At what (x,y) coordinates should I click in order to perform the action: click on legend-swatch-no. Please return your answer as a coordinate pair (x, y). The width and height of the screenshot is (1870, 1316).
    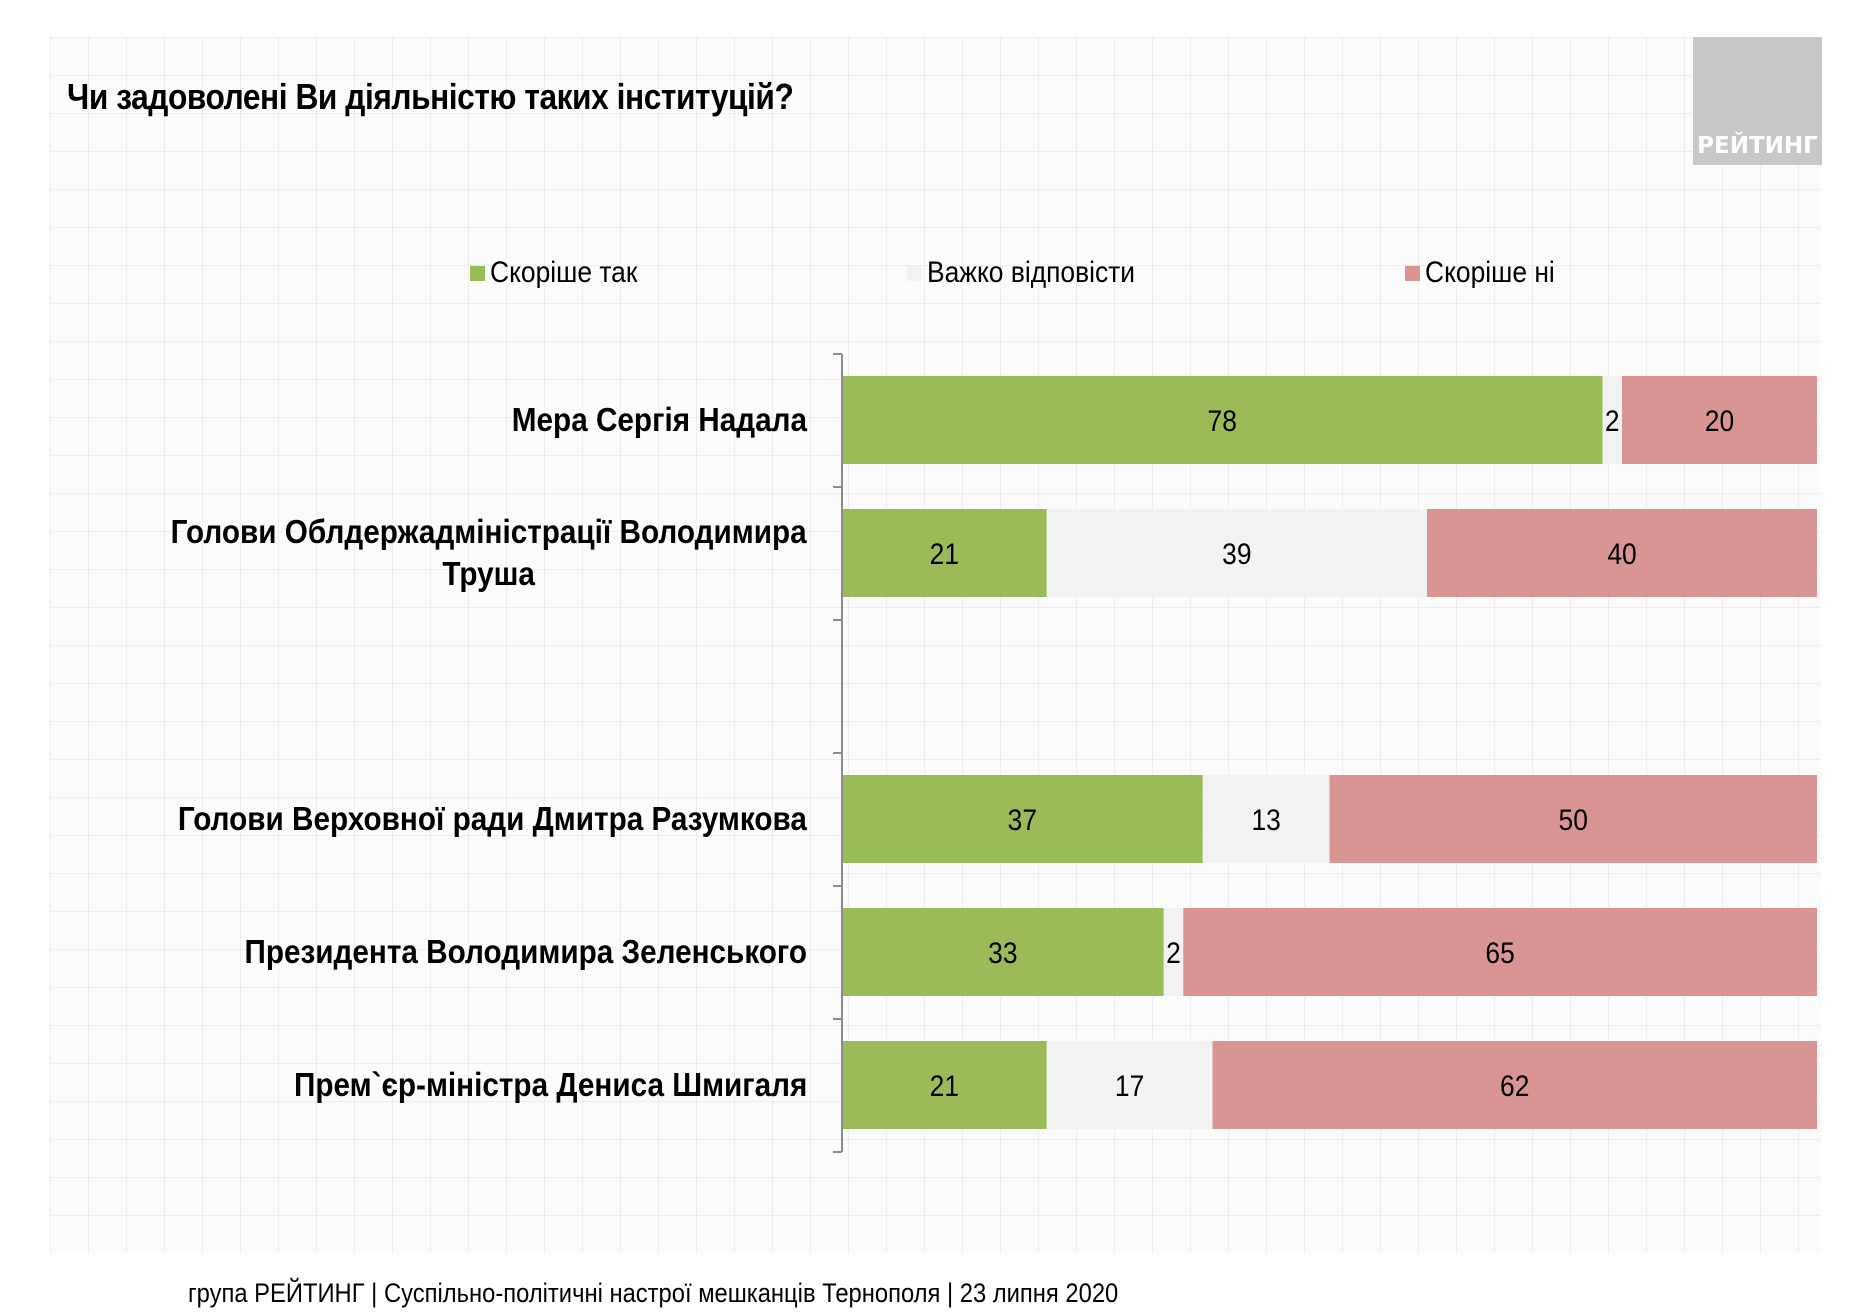
    Looking at the image, I should click on (1412, 273).